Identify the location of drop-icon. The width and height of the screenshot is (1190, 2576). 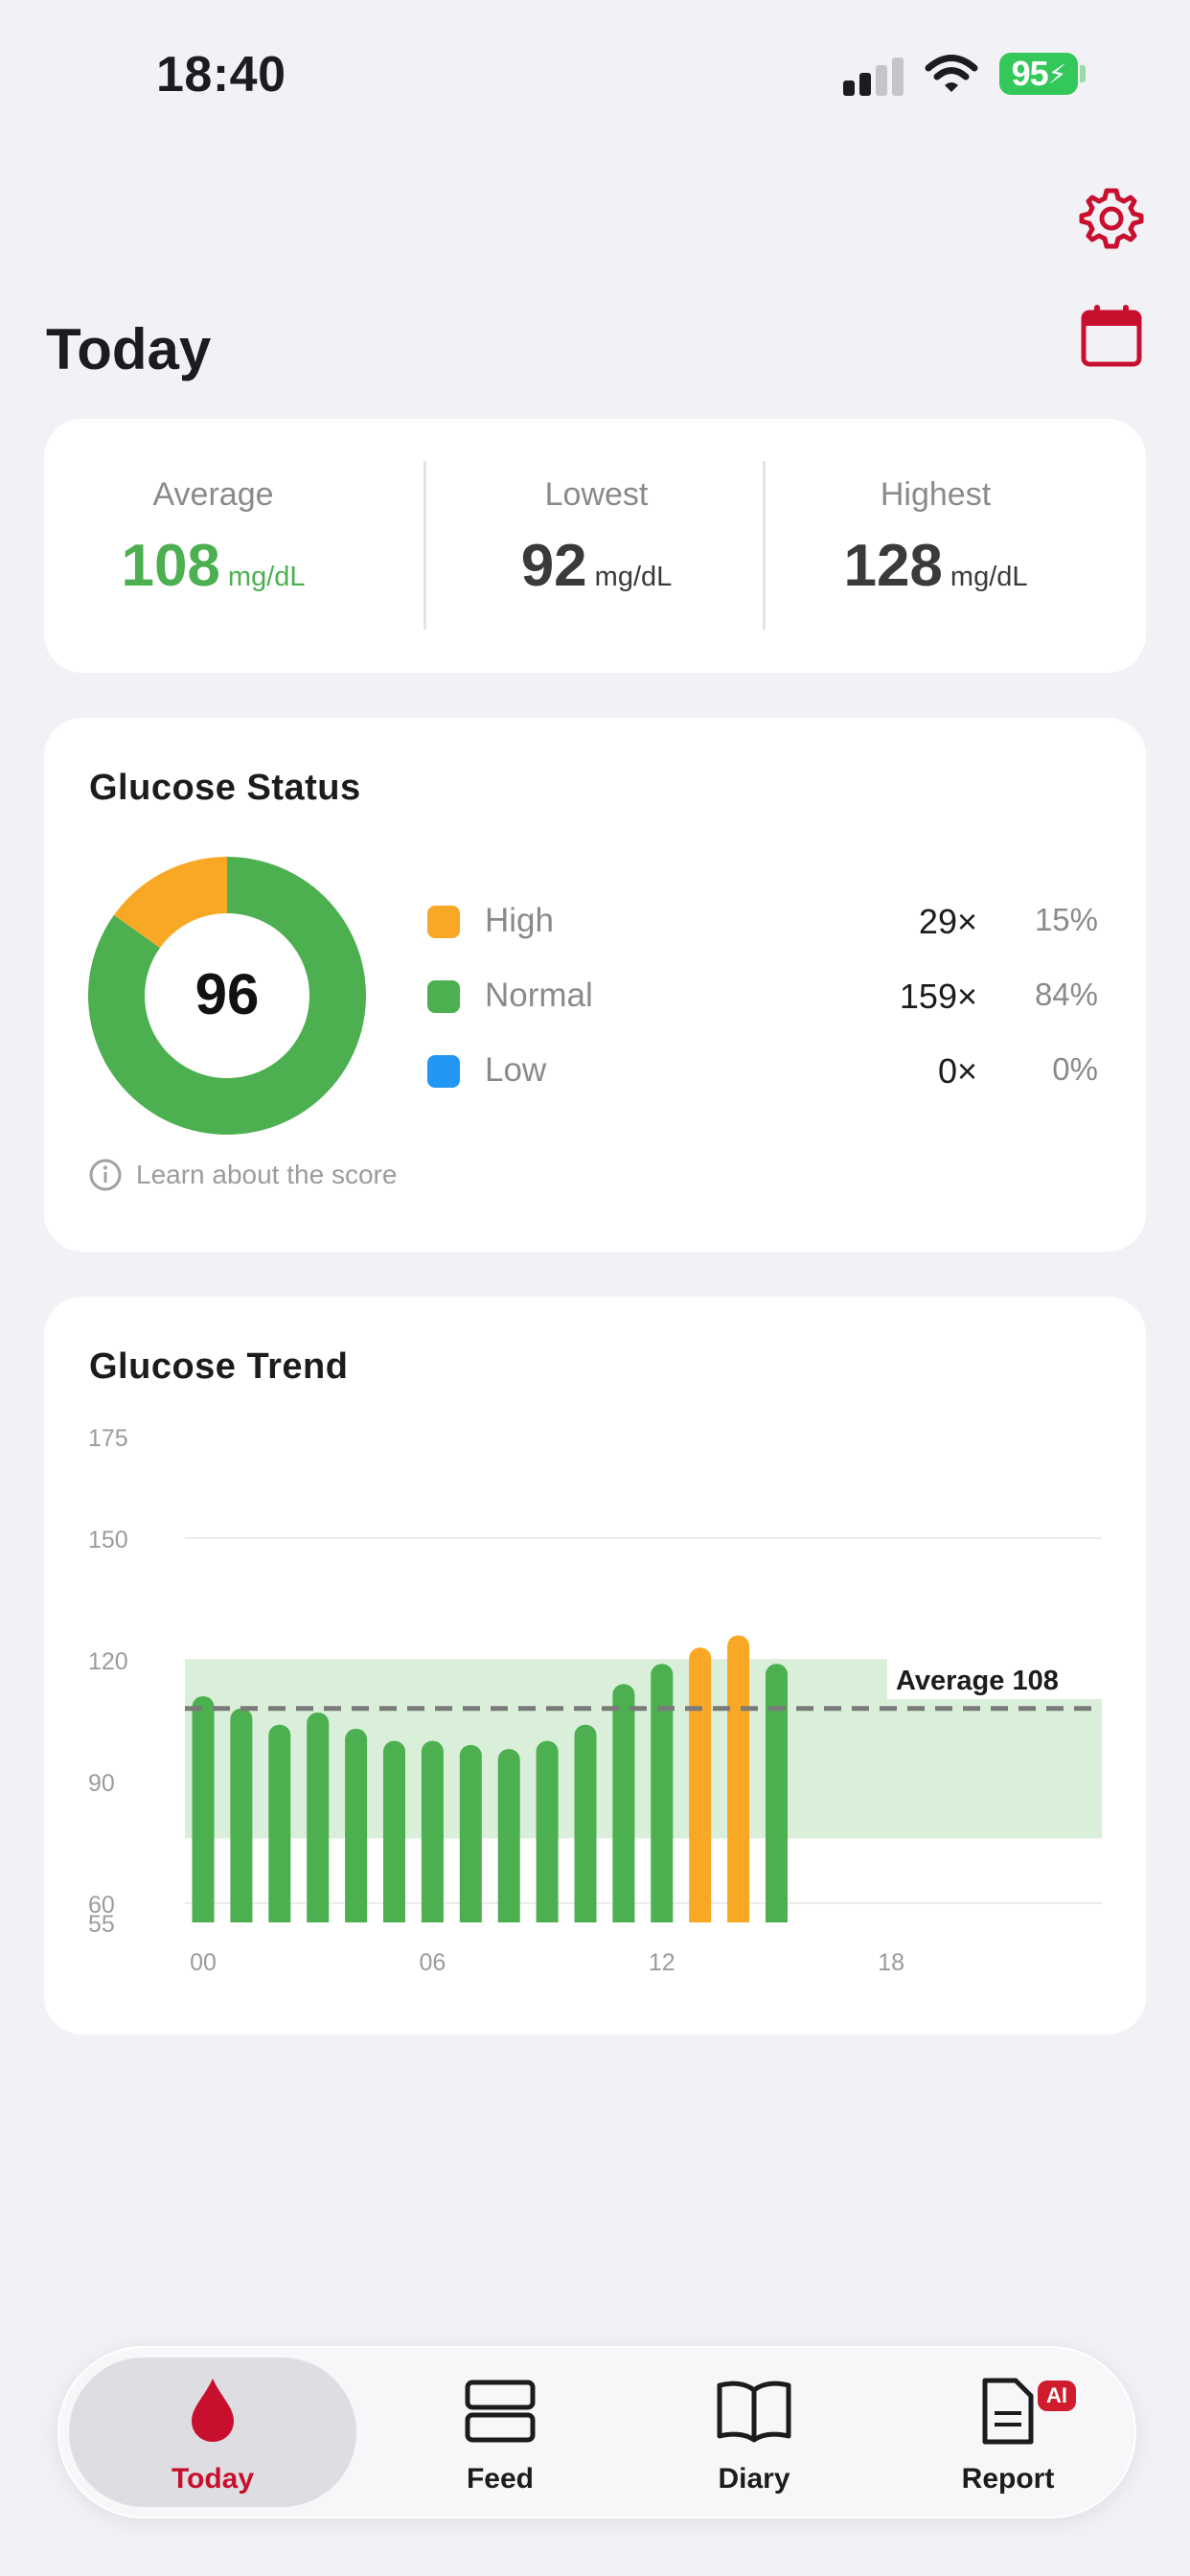
(213, 2410).